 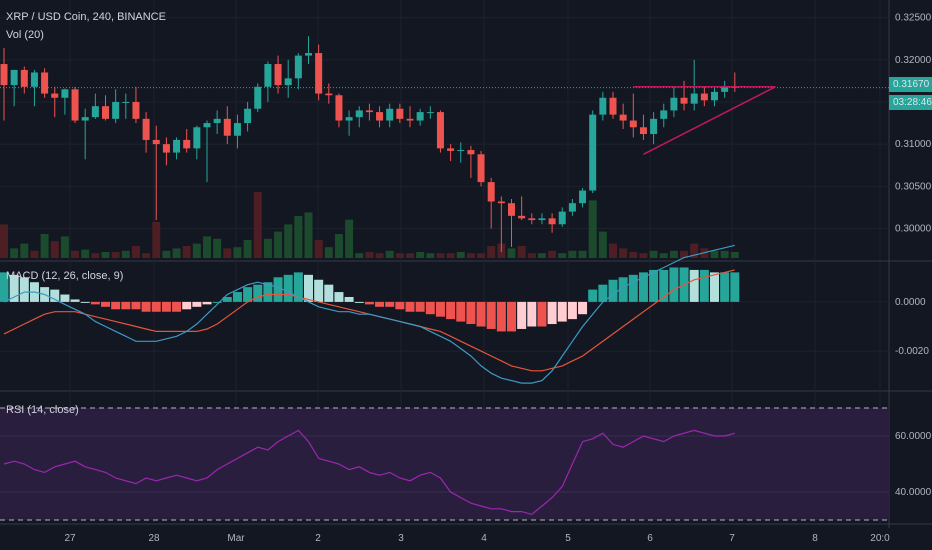 I want to click on price-axis-tick: 0.31000, so click(x=913, y=144).